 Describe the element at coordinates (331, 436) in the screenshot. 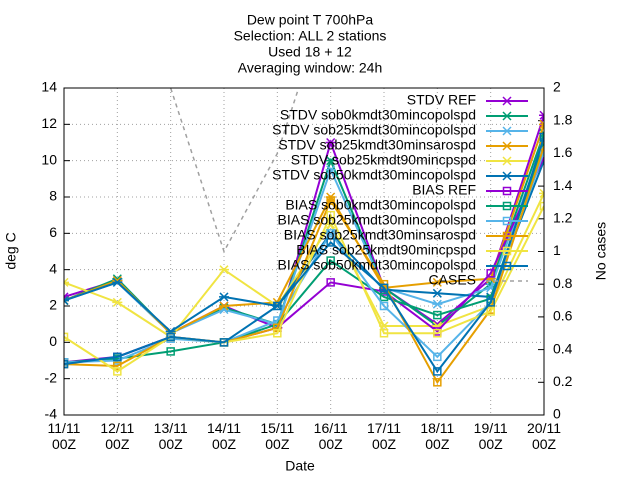

I see `x-tick-label: 16/11 00Z` at that location.